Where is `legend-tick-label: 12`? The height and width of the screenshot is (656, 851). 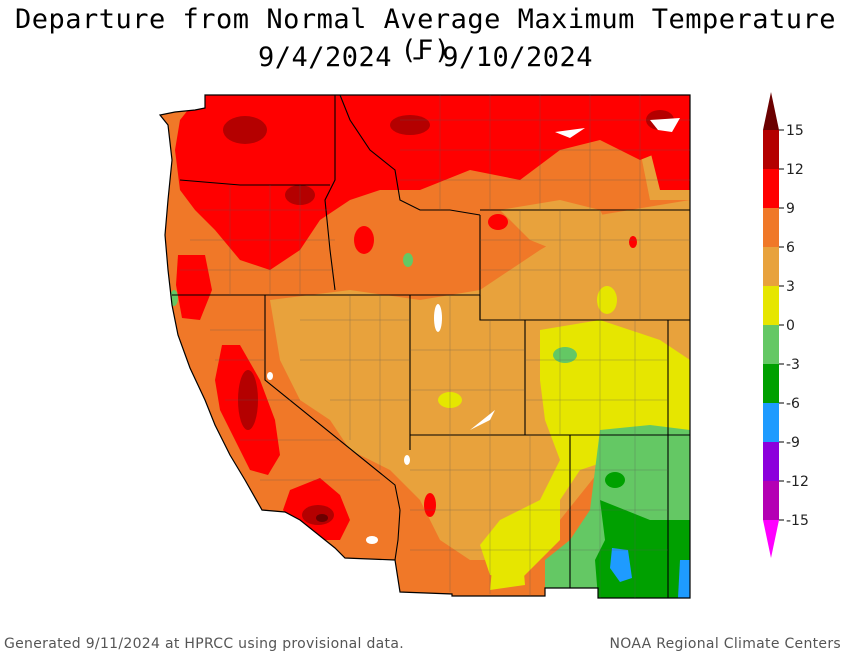
legend-tick-label: 12 is located at coordinates (795, 170).